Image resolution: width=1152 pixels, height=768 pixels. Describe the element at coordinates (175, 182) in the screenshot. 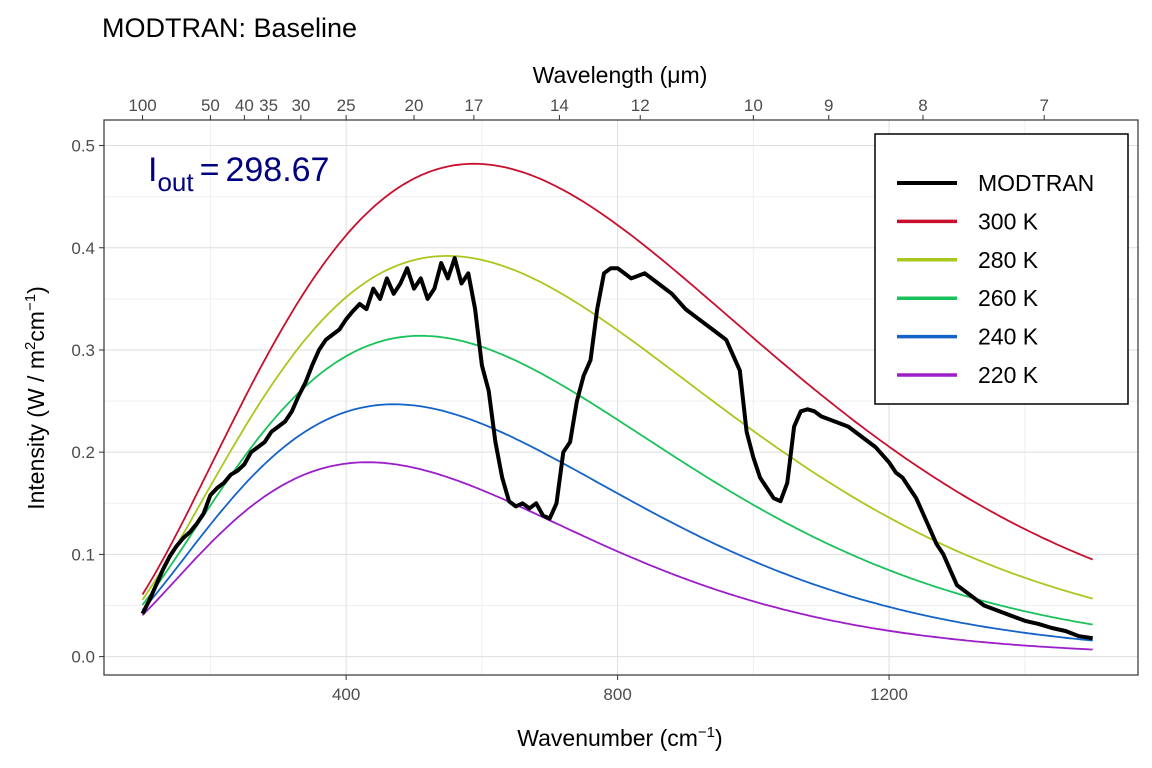

I see `annotation-sub: out` at that location.